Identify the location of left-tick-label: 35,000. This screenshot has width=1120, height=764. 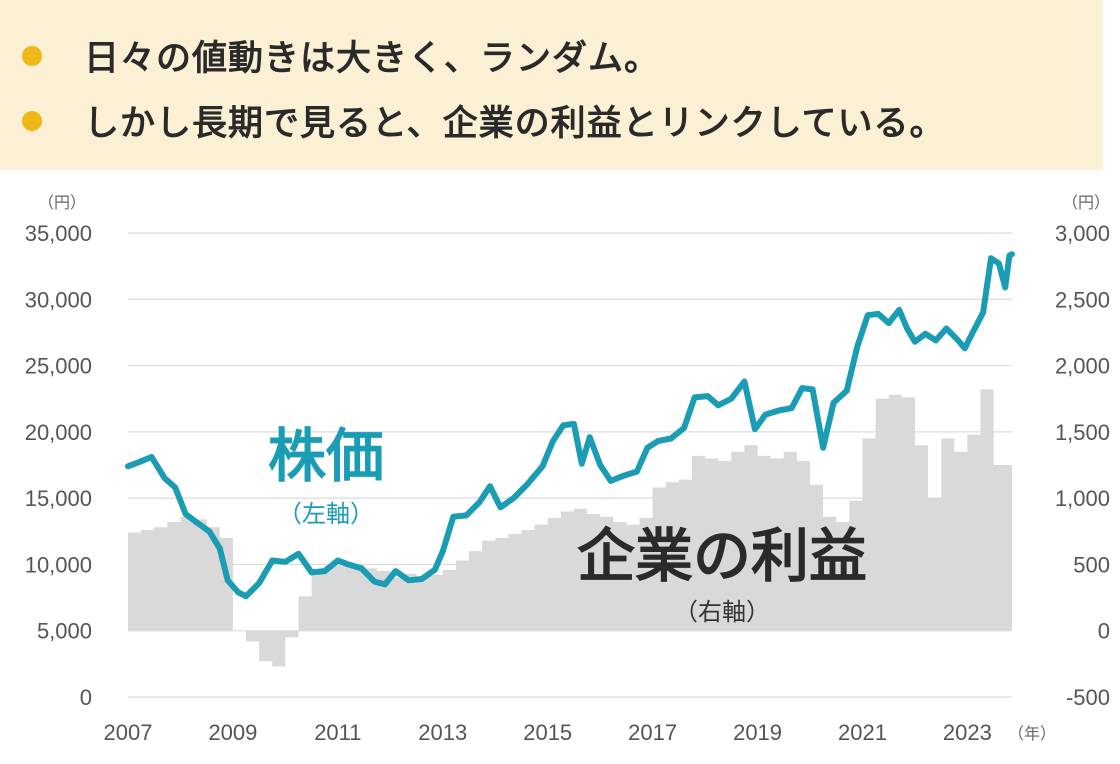
(58, 233).